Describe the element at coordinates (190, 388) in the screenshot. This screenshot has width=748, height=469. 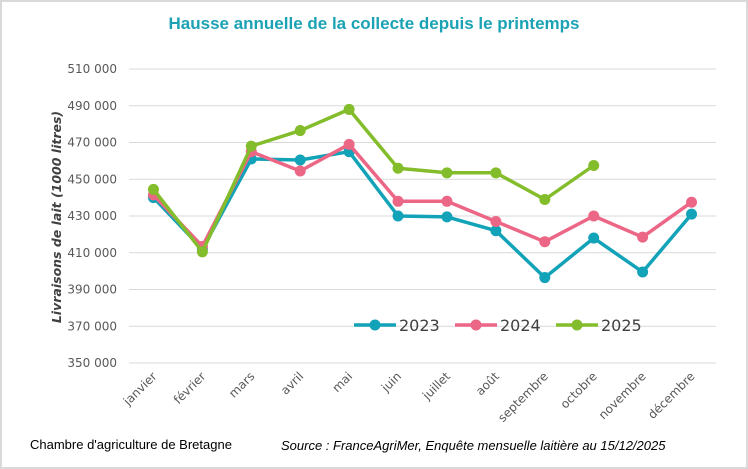
I see `x-tick-label: février` at that location.